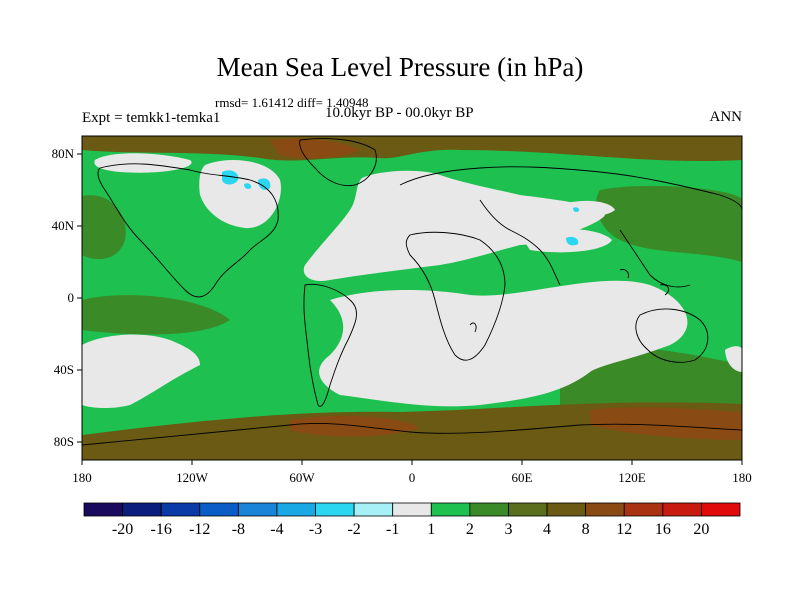  Describe the element at coordinates (569, 301) in the screenshot. I see `coastline-islands` at that location.